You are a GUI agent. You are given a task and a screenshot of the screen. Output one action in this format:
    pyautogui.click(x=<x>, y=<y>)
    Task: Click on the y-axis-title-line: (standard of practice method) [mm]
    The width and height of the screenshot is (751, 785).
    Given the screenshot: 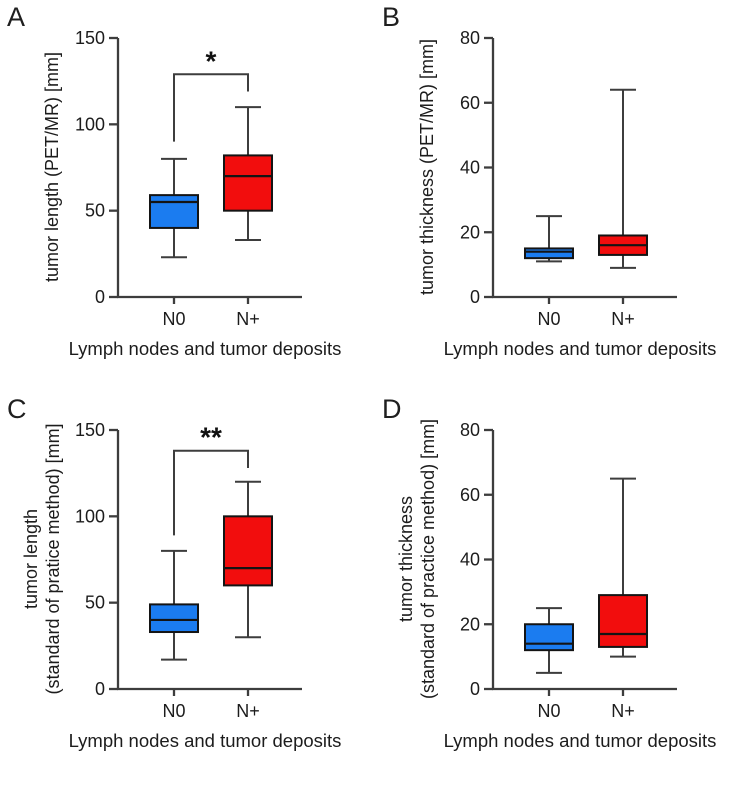 What is the action you would take?
    pyautogui.click(x=428, y=559)
    